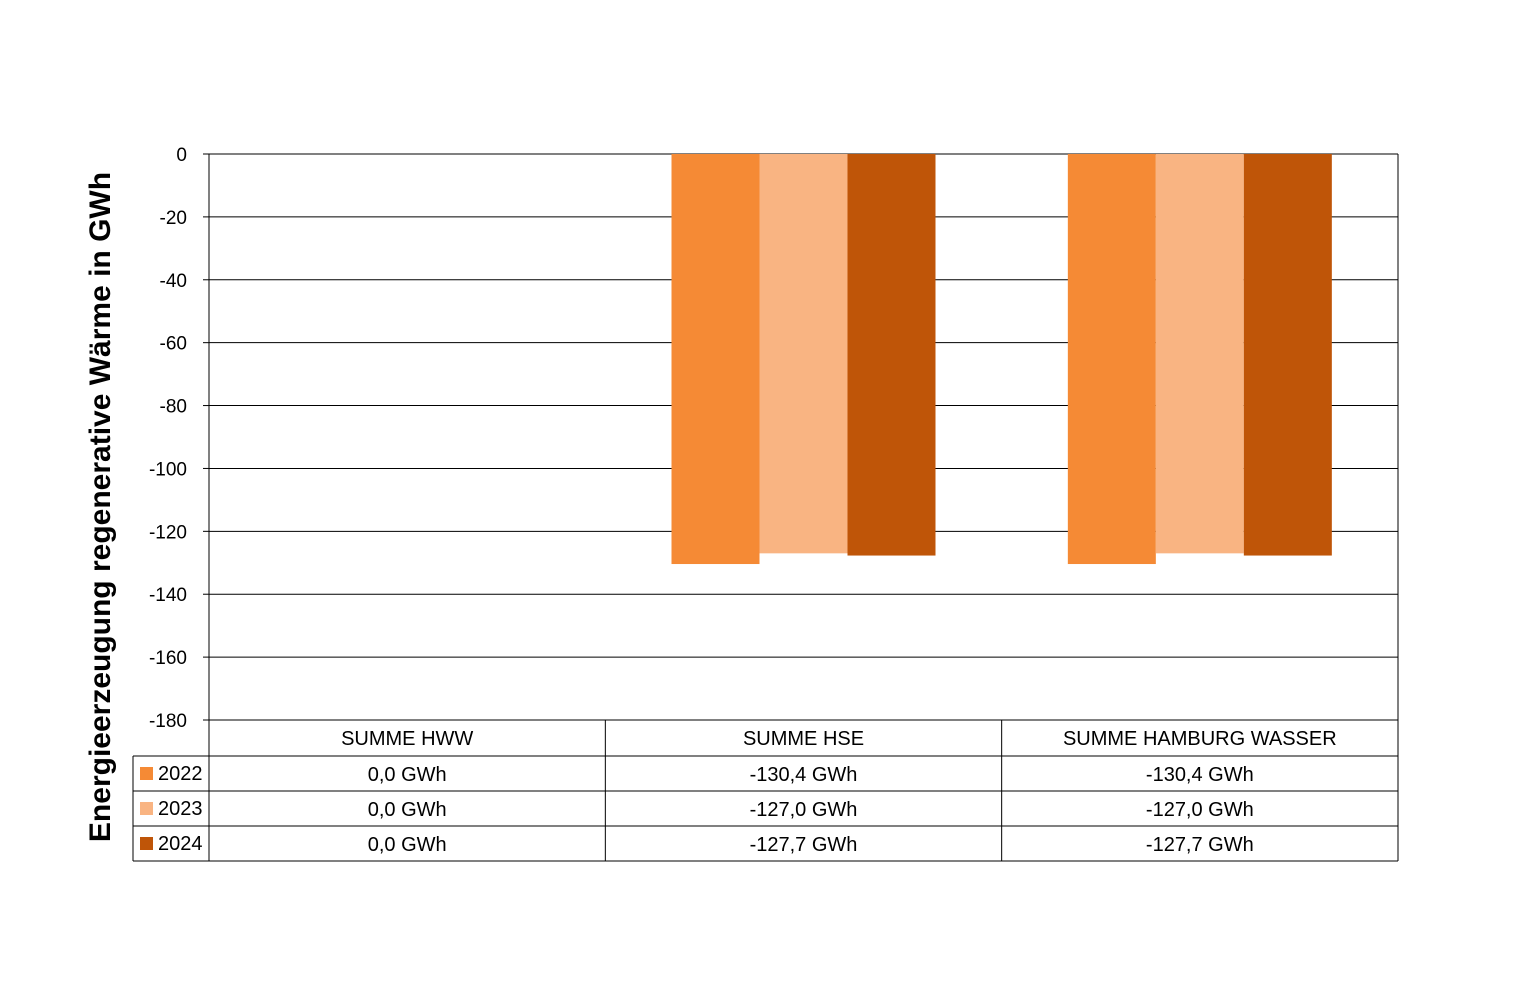  What do you see at coordinates (181, 155) in the screenshot?
I see `y-tick-label: 0` at bounding box center [181, 155].